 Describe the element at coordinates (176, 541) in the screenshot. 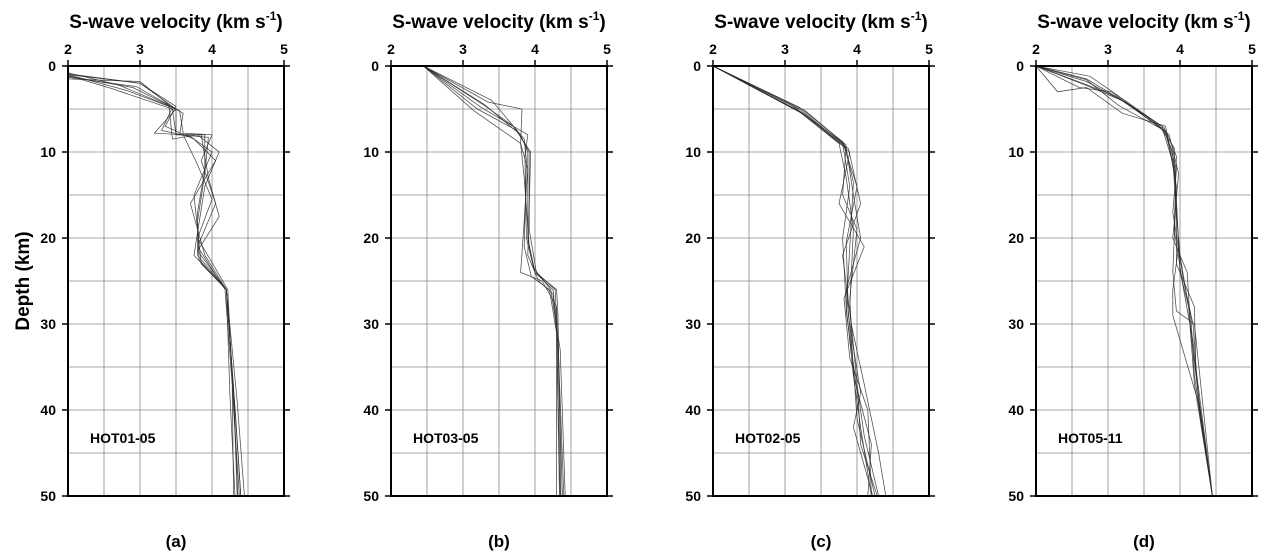

I see `panel-label: (a)` at that location.